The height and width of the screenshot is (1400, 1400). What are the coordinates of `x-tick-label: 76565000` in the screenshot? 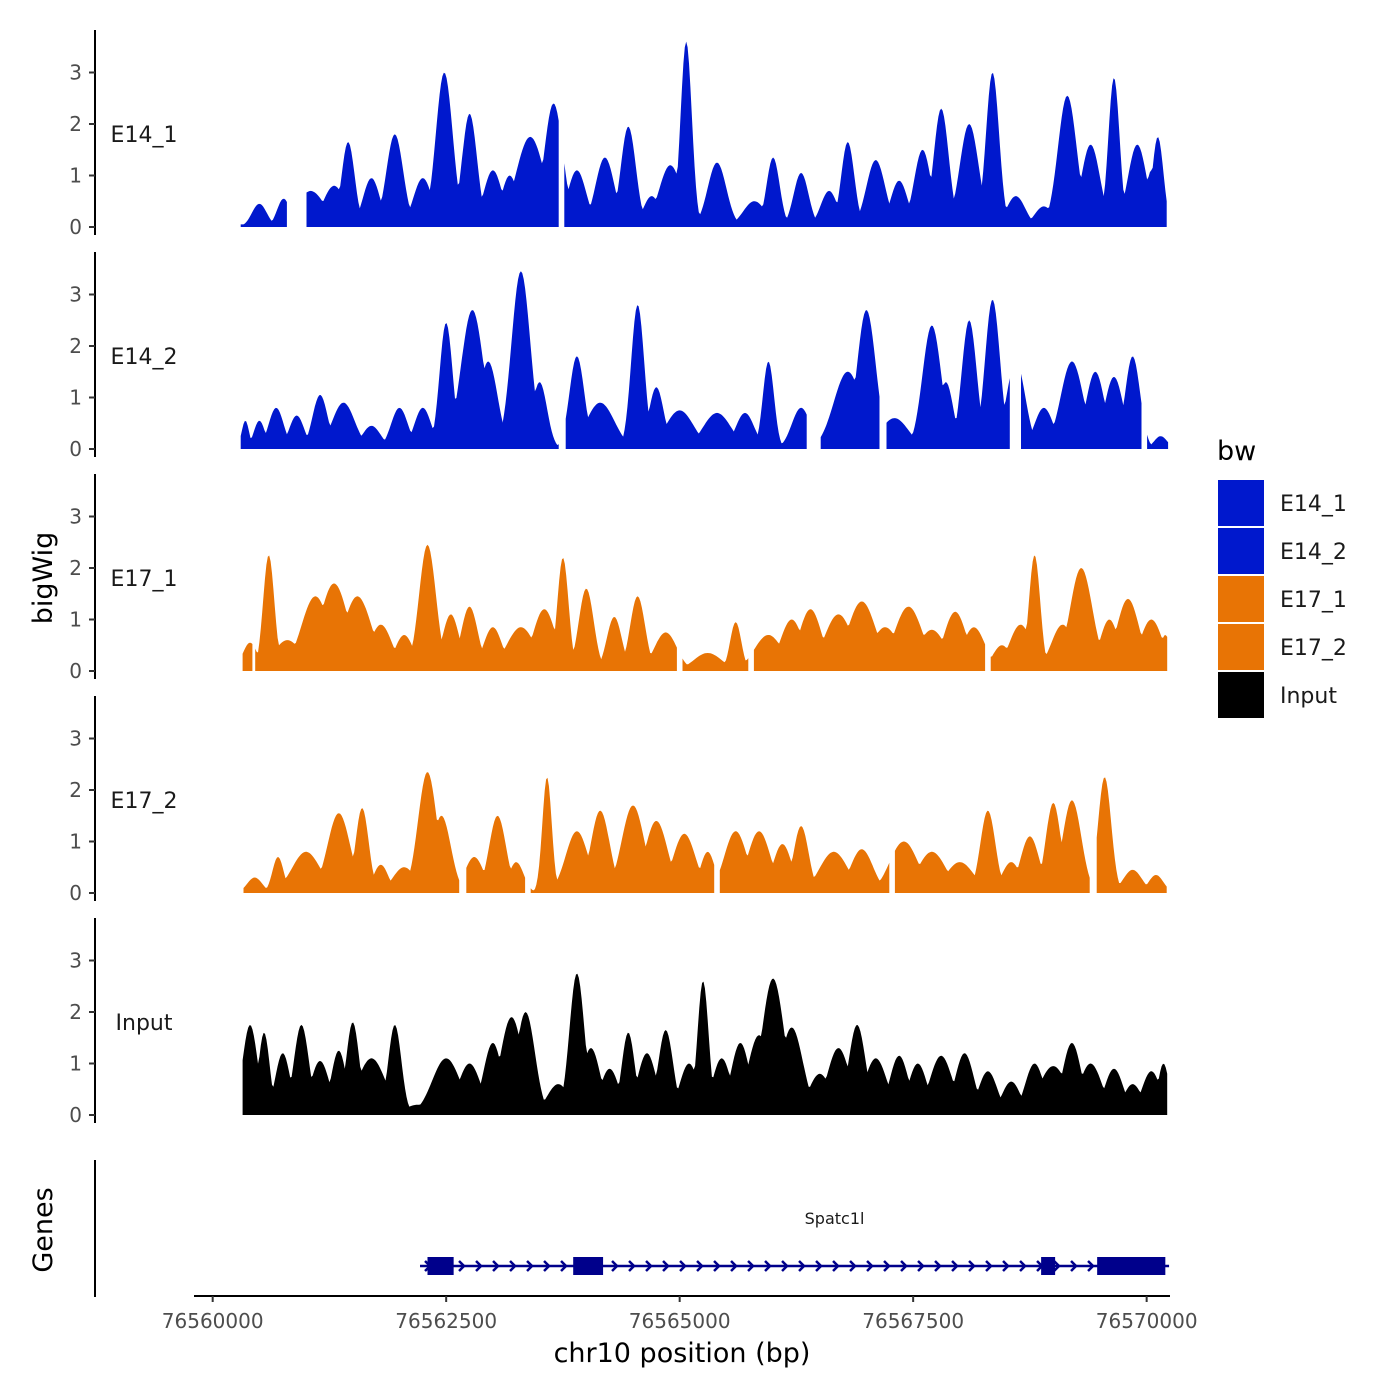 It's located at (680, 1321).